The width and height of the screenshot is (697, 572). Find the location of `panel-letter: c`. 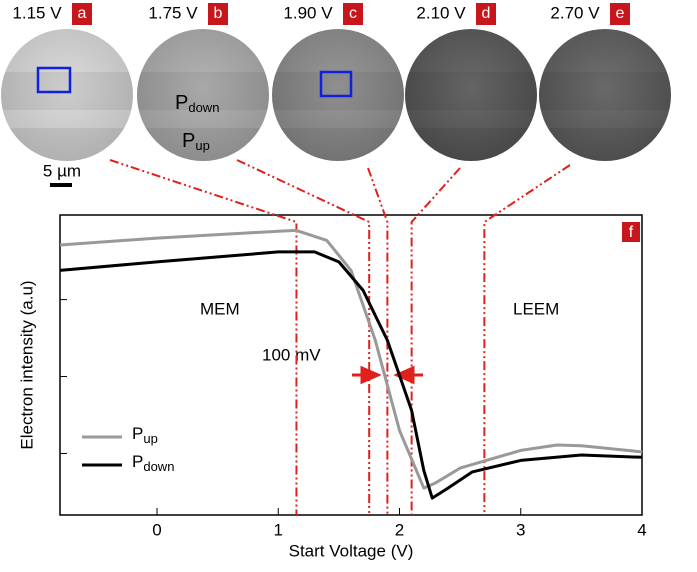

panel-letter: c is located at coordinates (353, 13).